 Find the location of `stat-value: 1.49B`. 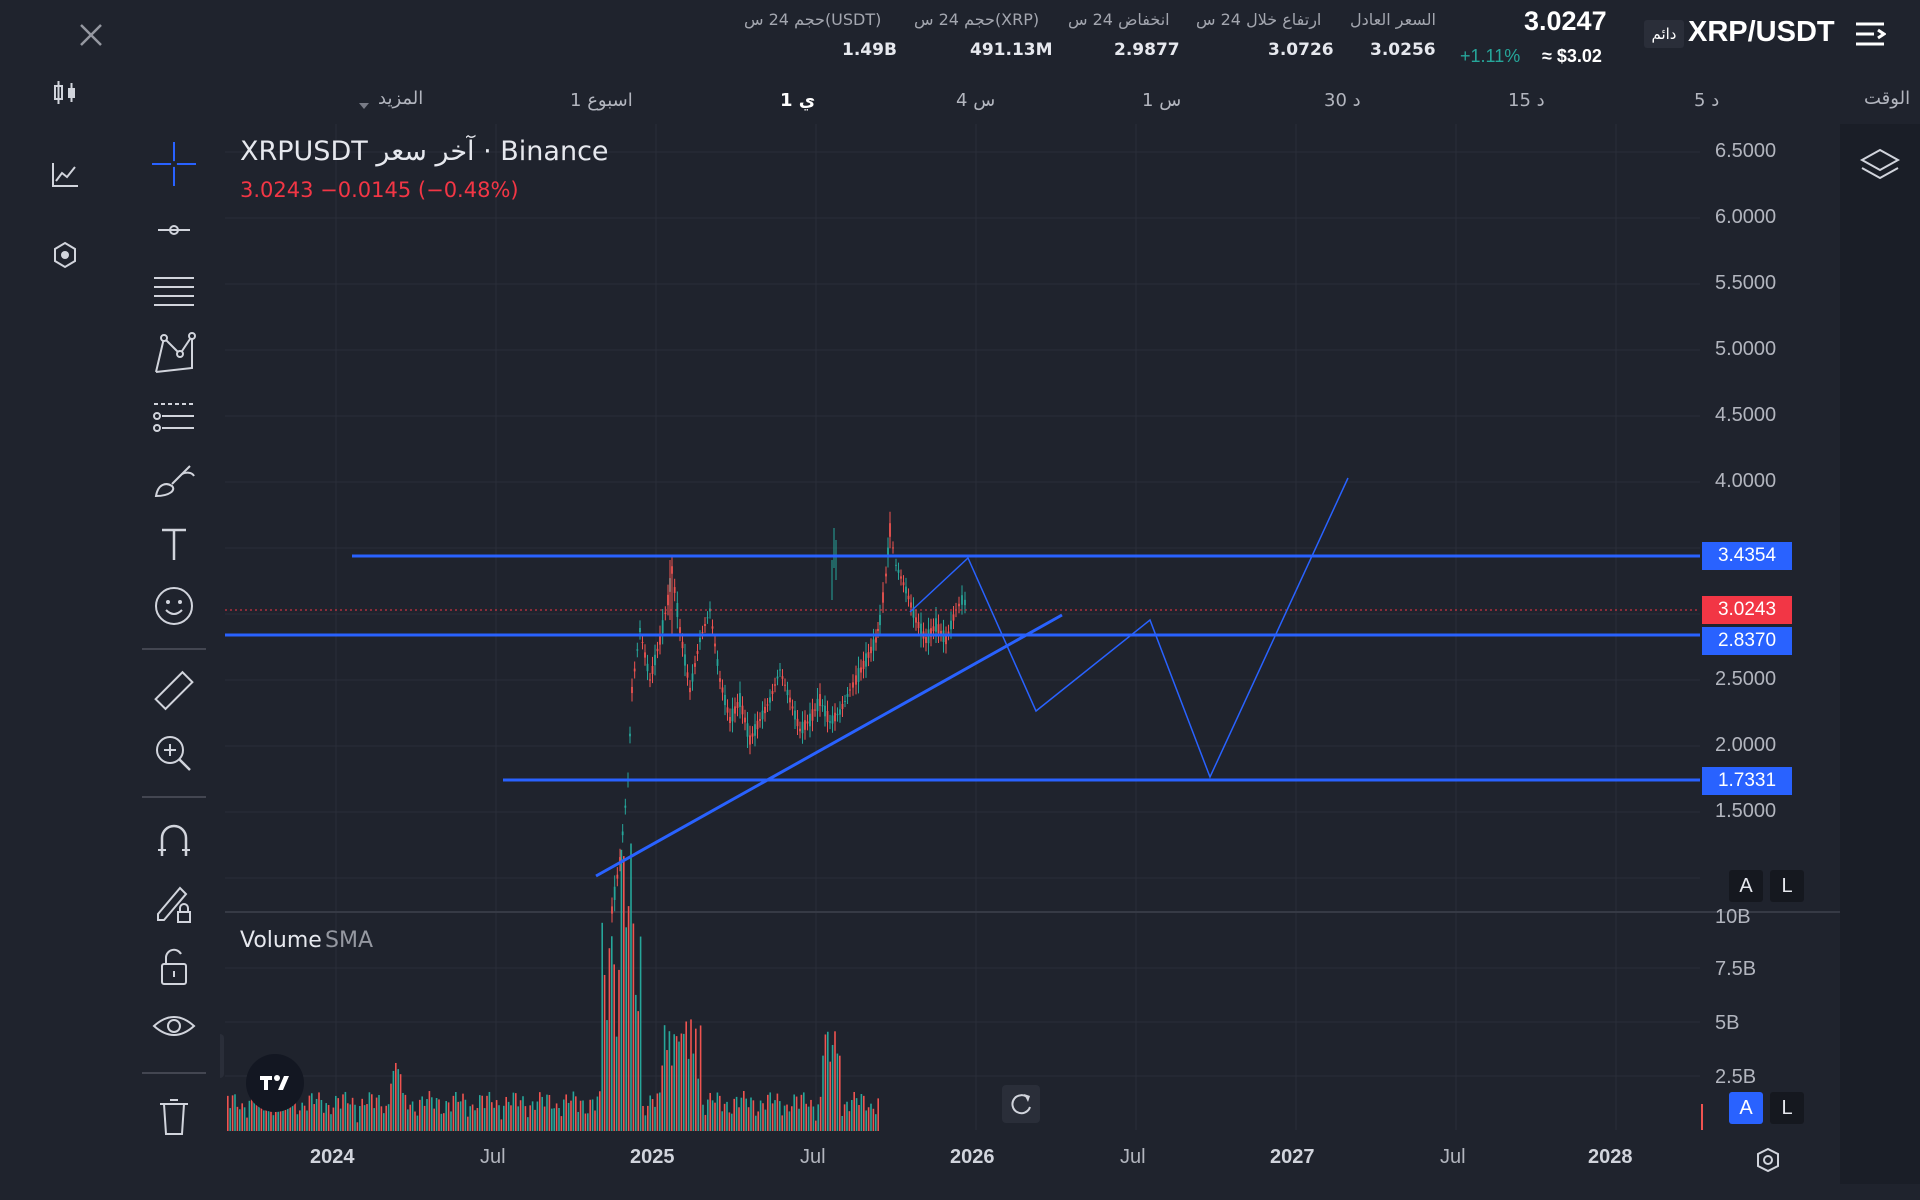

stat-value: 1.49B is located at coordinates (869, 50).